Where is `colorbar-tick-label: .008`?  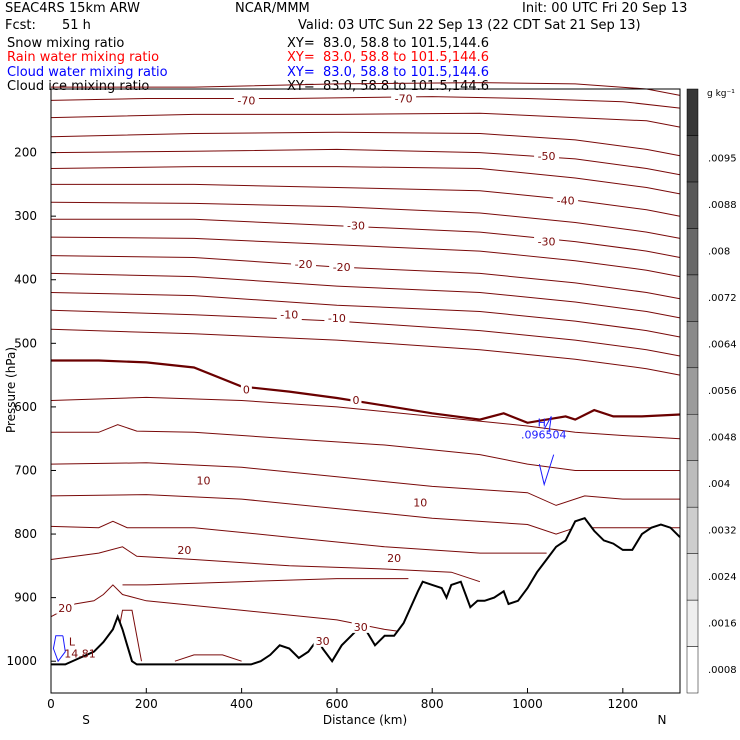
colorbar-tick-label: .008 is located at coordinates (719, 252).